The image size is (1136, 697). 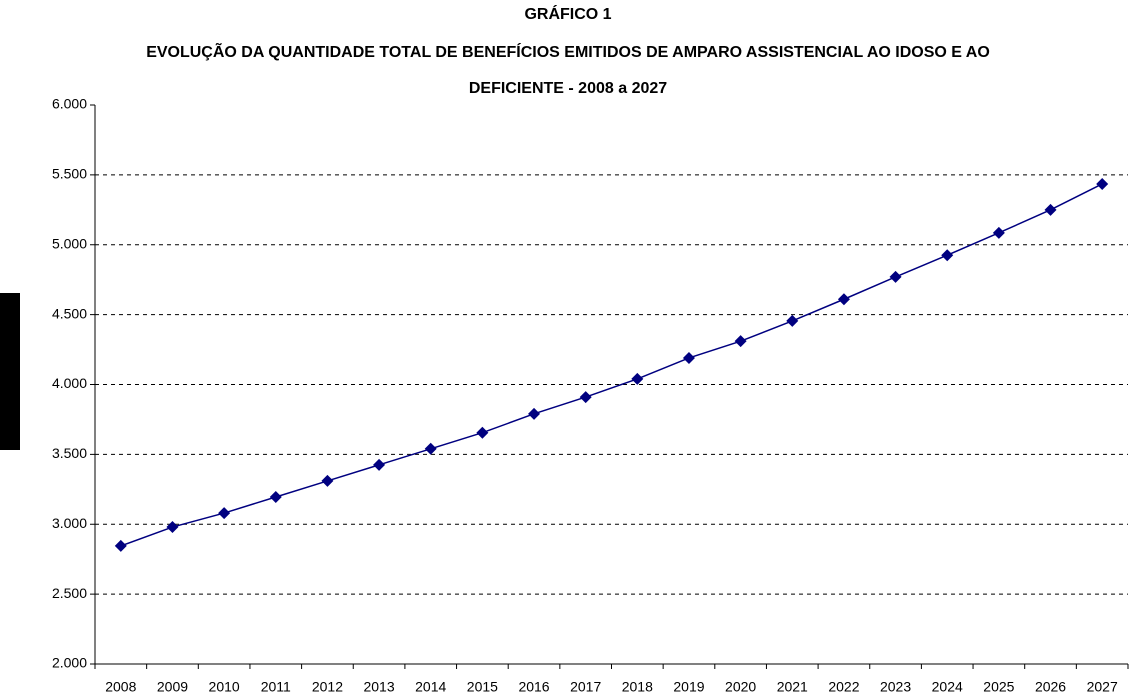 I want to click on x-tick-label: 2015, so click(x=482, y=687).